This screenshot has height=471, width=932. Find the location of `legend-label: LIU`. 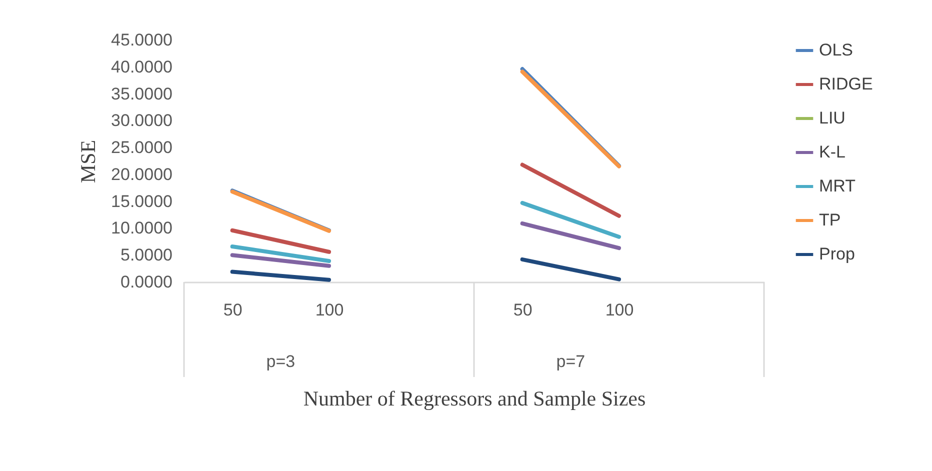

legend-label: LIU is located at coordinates (832, 118).